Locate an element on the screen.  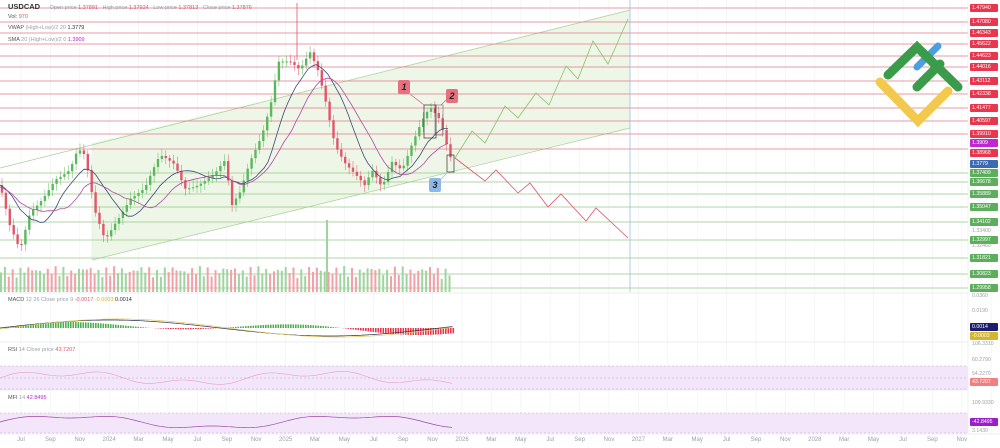
macd-axis-label: 0.0360 is located at coordinates (980, 296).